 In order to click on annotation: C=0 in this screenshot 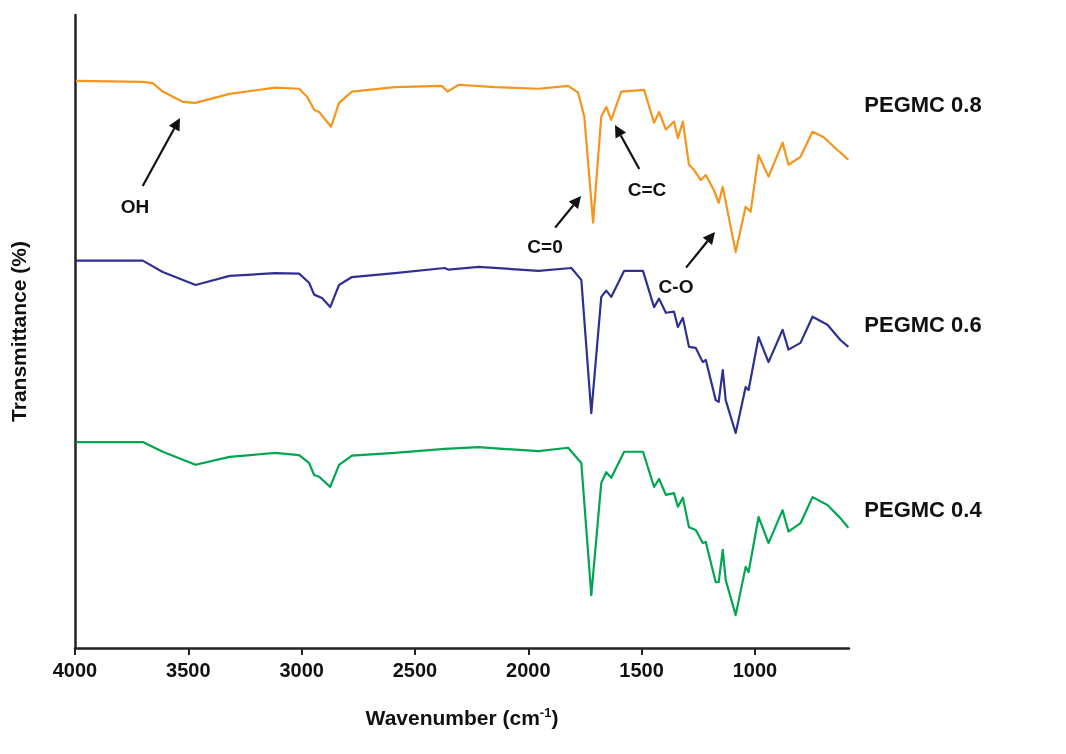, I will do `click(545, 246)`.